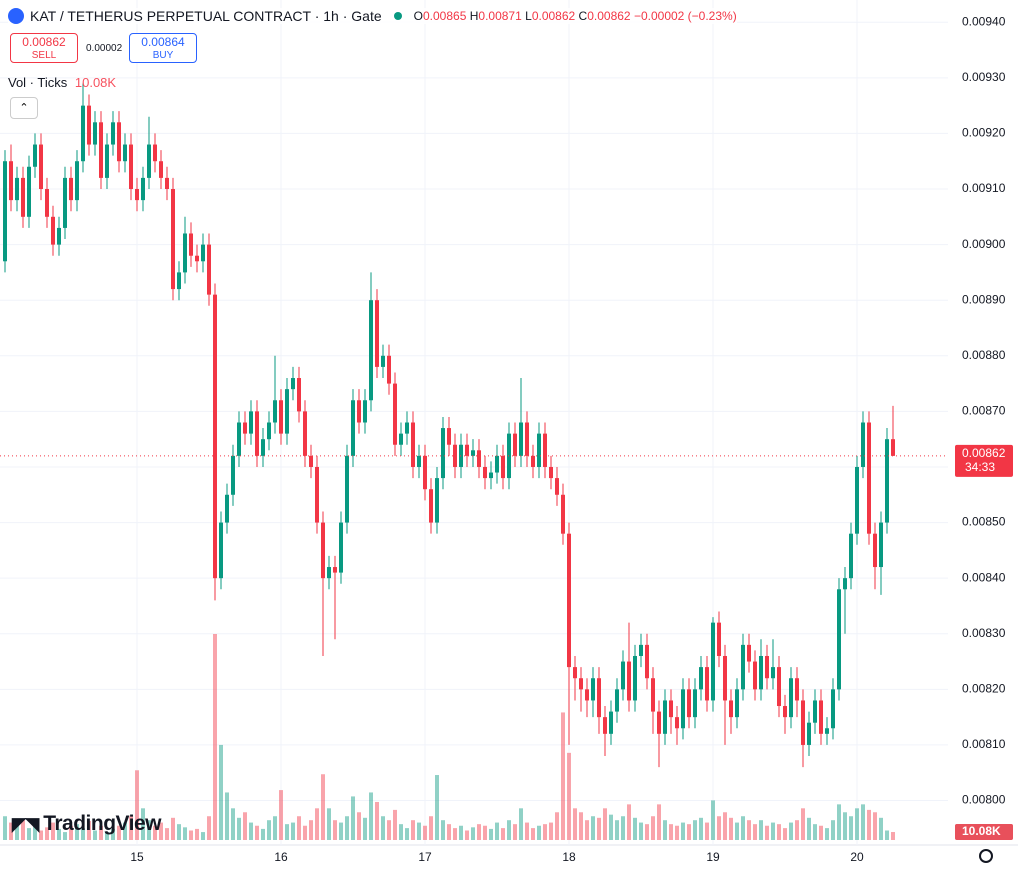 This screenshot has height=872, width=1018. I want to click on x-tick-label: 19, so click(713, 857).